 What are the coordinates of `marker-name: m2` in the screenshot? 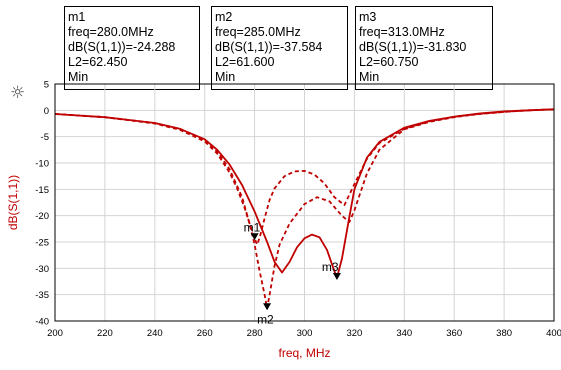 It's located at (224, 17).